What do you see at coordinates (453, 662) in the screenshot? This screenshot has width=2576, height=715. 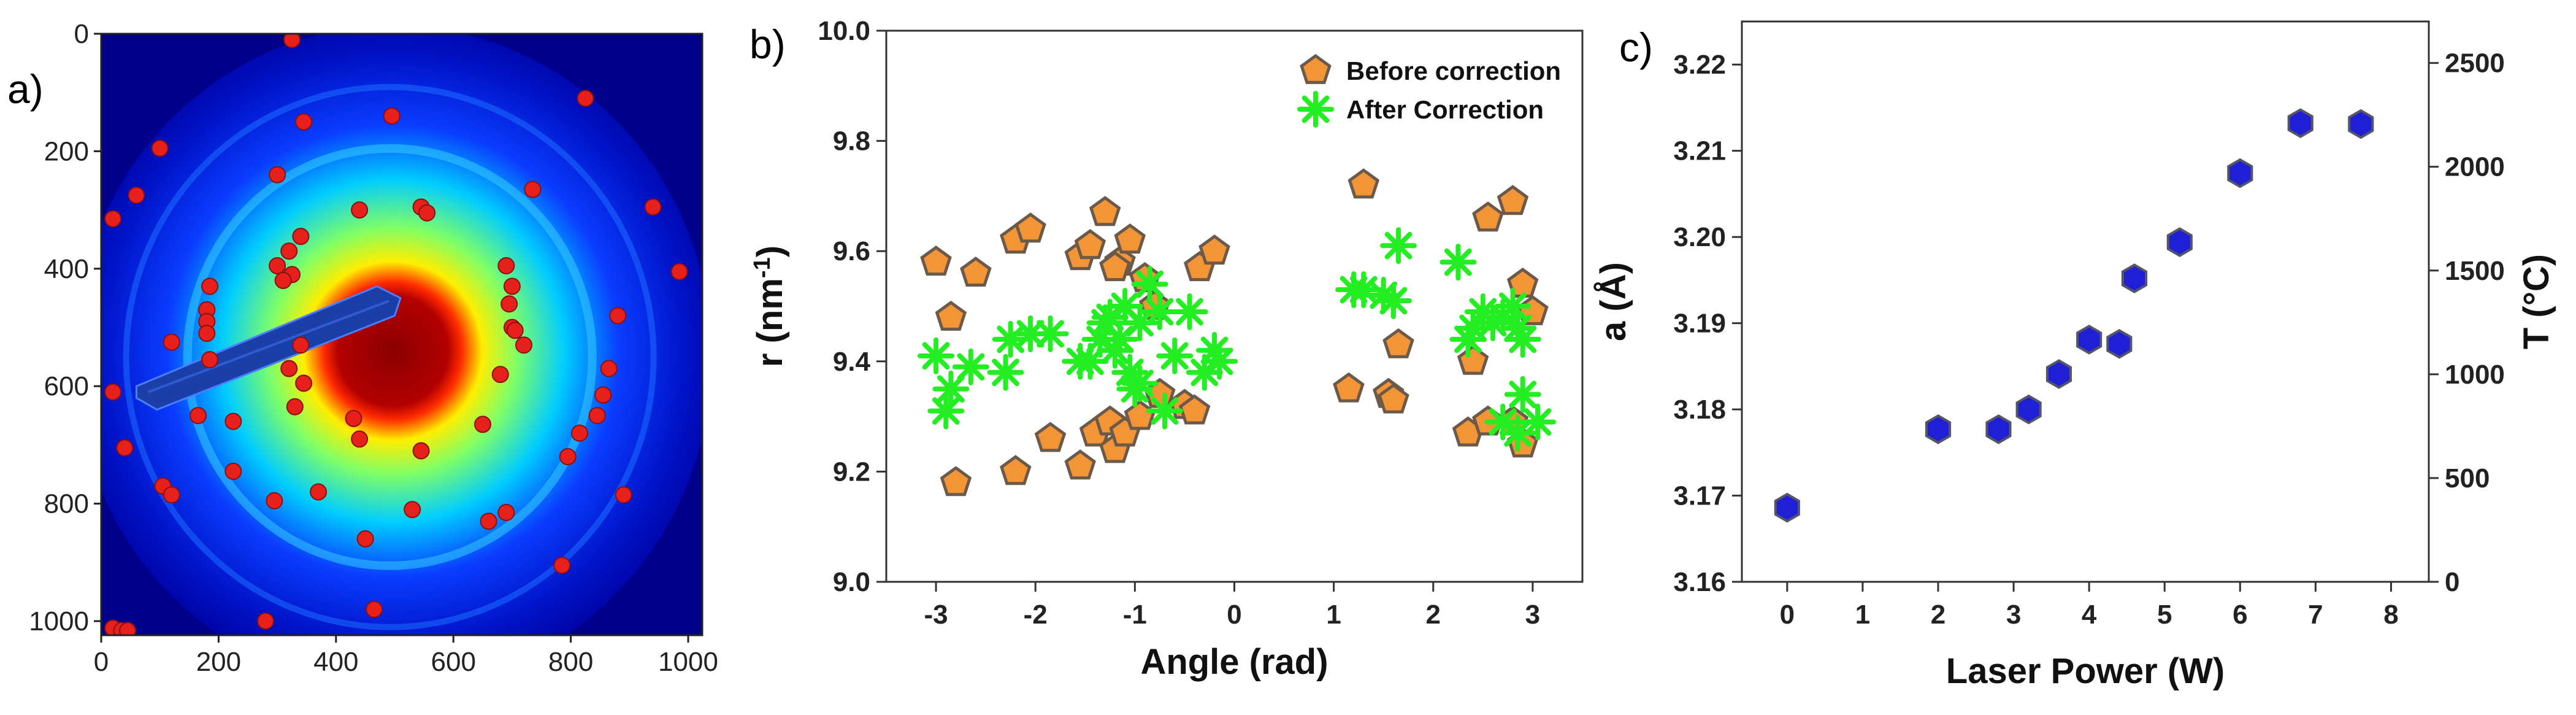 I see `x-tick-label: 600` at bounding box center [453, 662].